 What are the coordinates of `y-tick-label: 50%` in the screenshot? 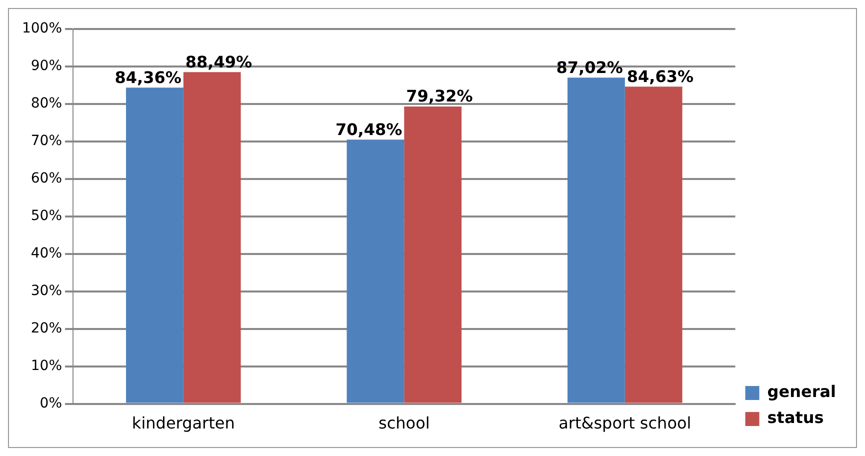 It's located at (46, 216).